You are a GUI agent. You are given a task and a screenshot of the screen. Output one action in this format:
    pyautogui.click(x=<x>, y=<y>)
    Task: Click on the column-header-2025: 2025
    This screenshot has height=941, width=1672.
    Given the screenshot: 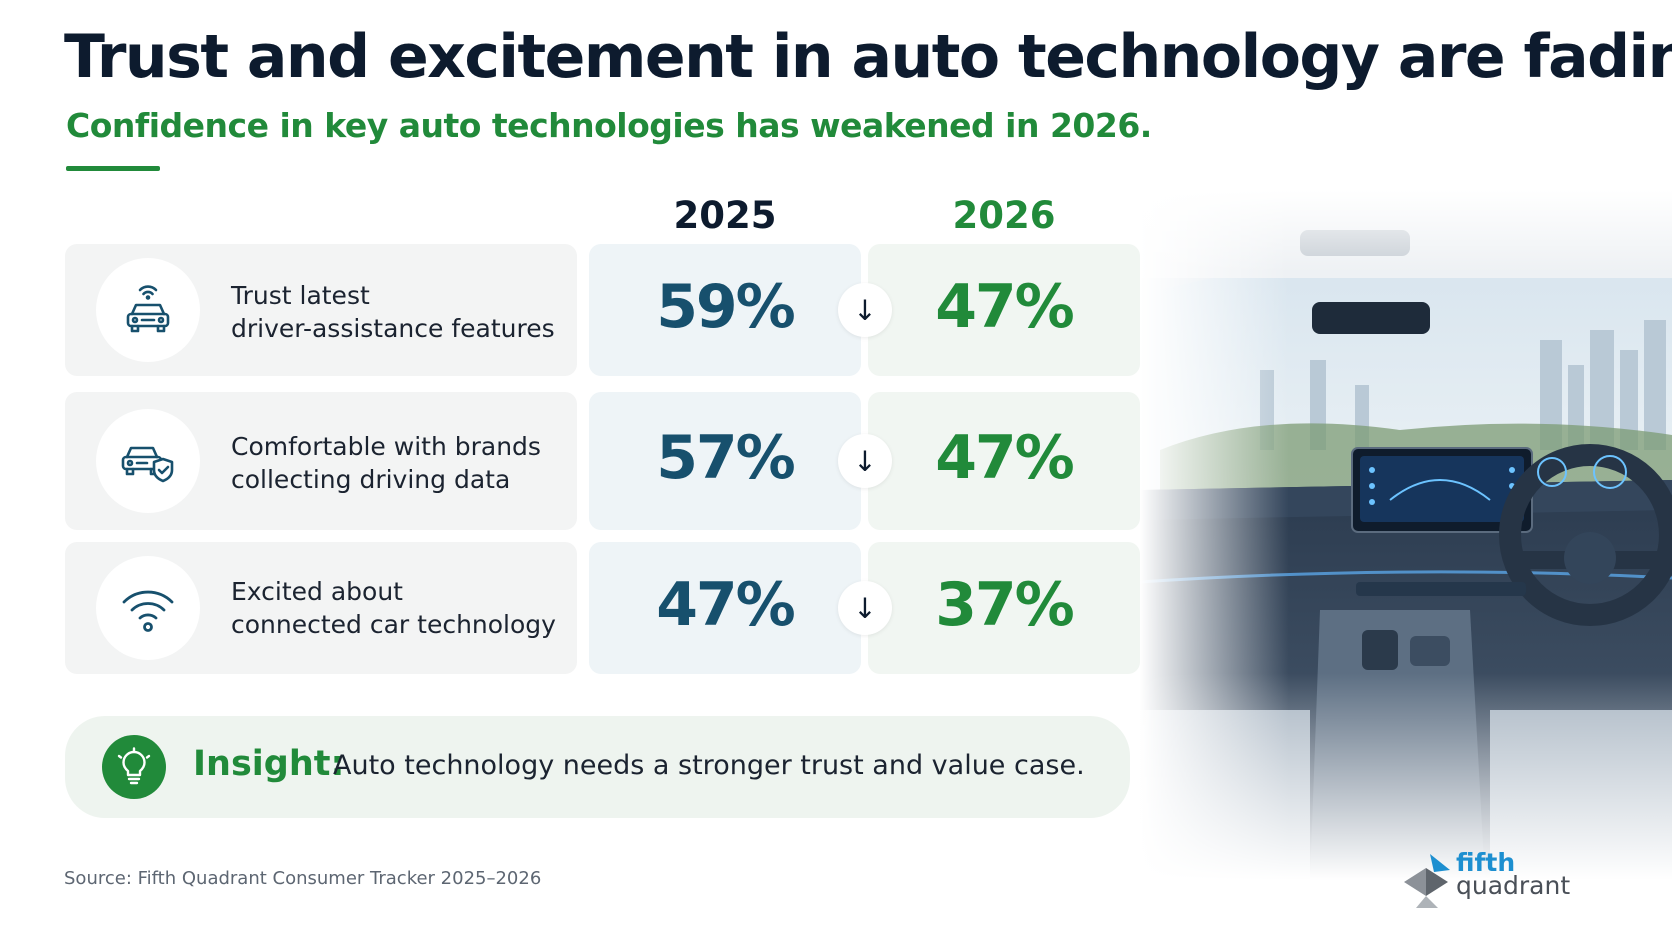 What is the action you would take?
    pyautogui.click(x=725, y=215)
    